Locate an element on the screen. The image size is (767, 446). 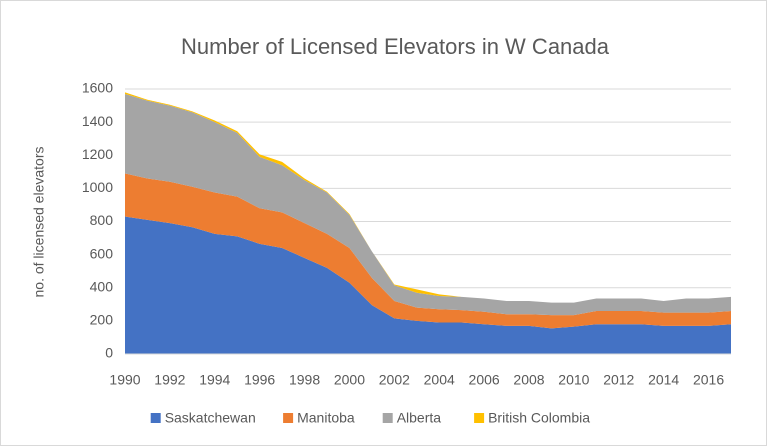
y-tick-label: 0 is located at coordinates (109, 353).